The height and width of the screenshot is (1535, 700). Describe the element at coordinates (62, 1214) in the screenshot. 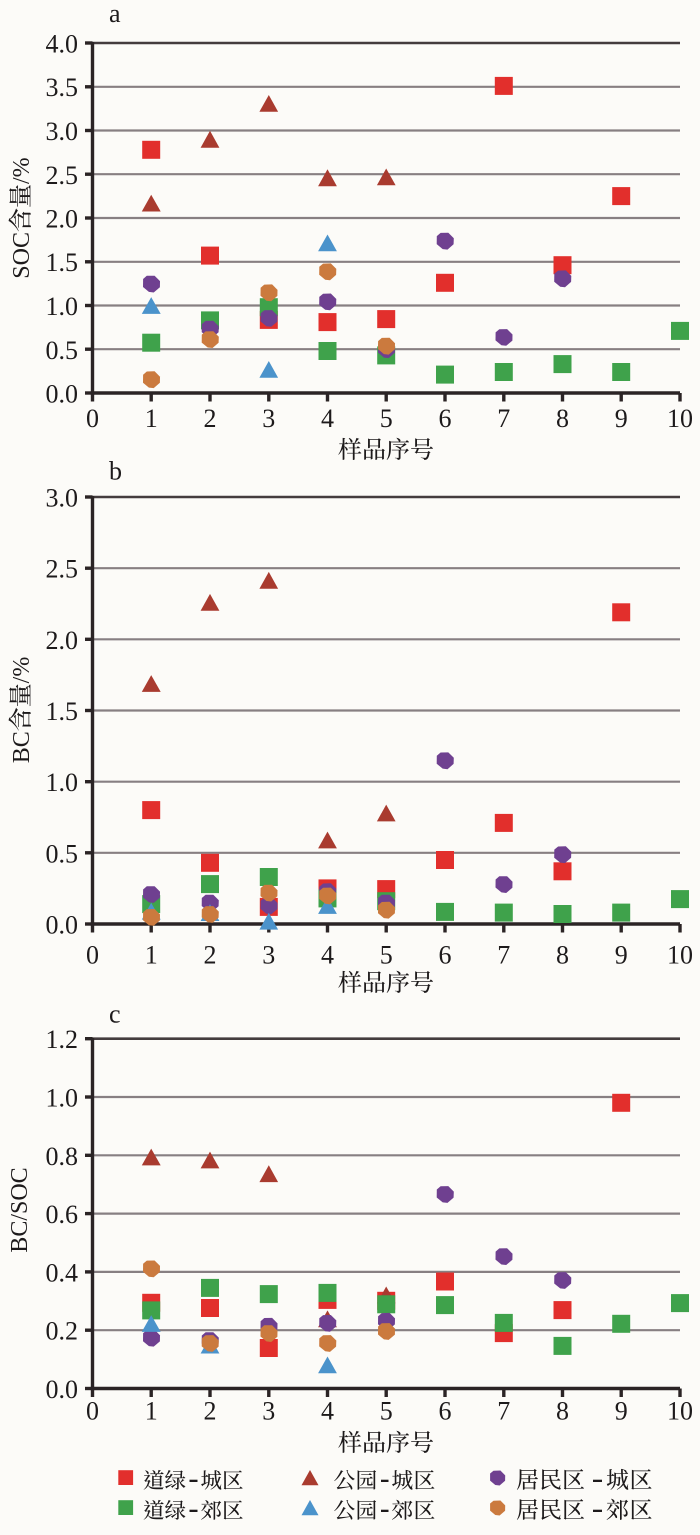

I see `svg-text: 0.6` at that location.